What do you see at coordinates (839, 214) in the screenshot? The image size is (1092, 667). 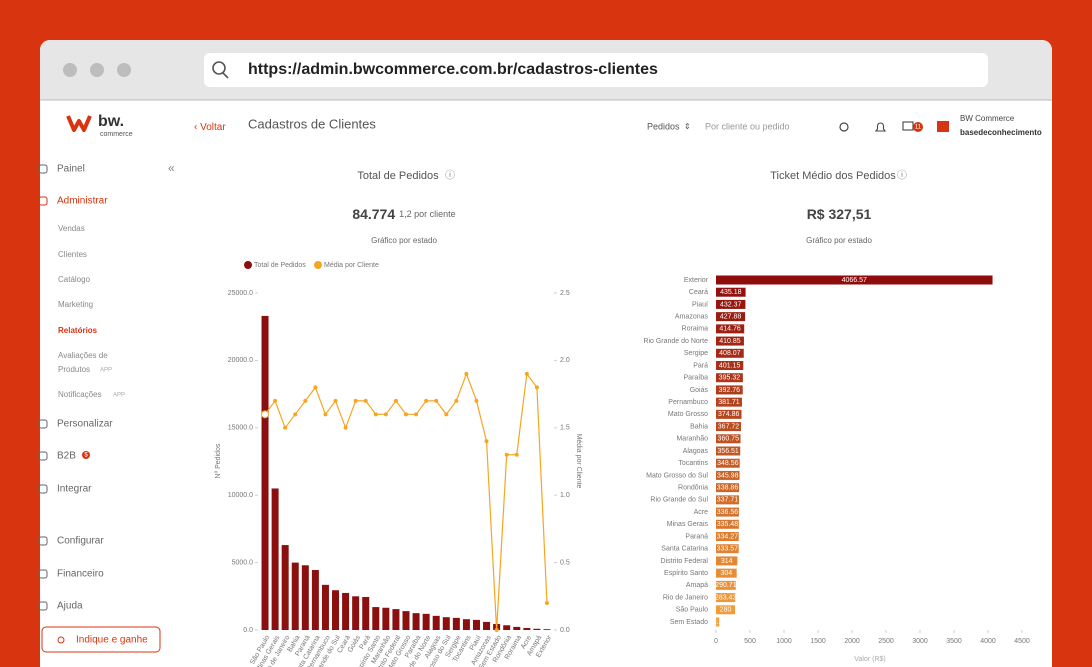 I see `headline-value: R$ 327,51` at bounding box center [839, 214].